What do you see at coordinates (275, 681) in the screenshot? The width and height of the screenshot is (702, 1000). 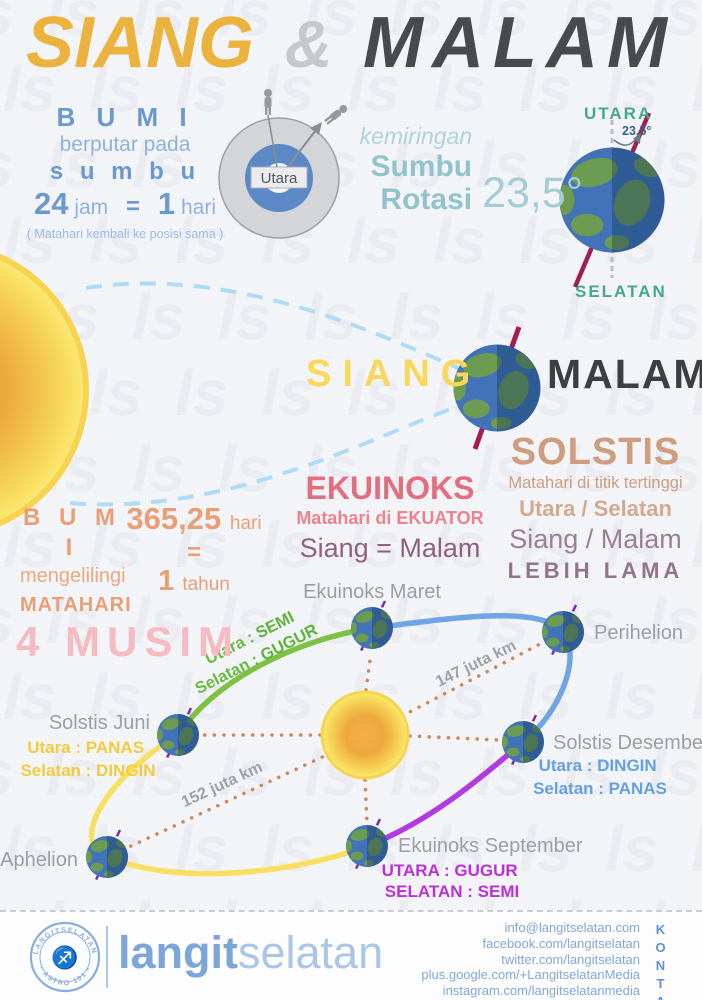 I see `orbit-arc-green` at bounding box center [275, 681].